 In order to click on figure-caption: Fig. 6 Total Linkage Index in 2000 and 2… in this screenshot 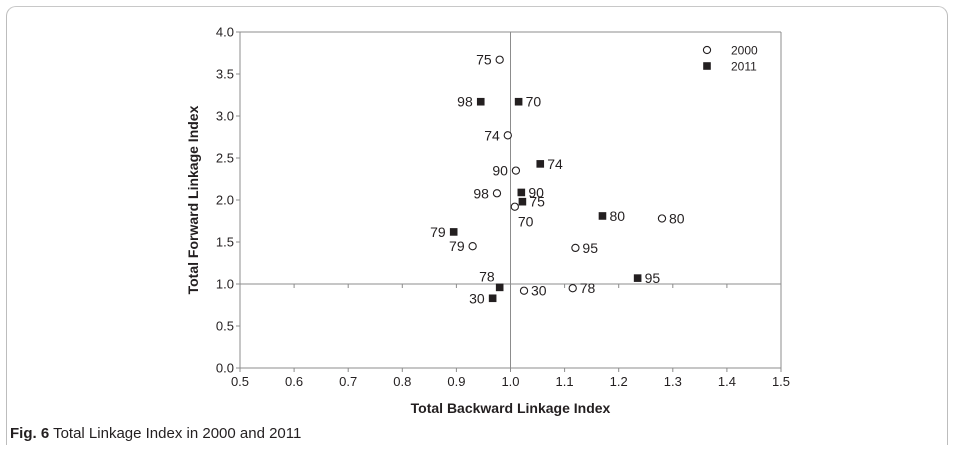, I will do `click(155, 433)`.